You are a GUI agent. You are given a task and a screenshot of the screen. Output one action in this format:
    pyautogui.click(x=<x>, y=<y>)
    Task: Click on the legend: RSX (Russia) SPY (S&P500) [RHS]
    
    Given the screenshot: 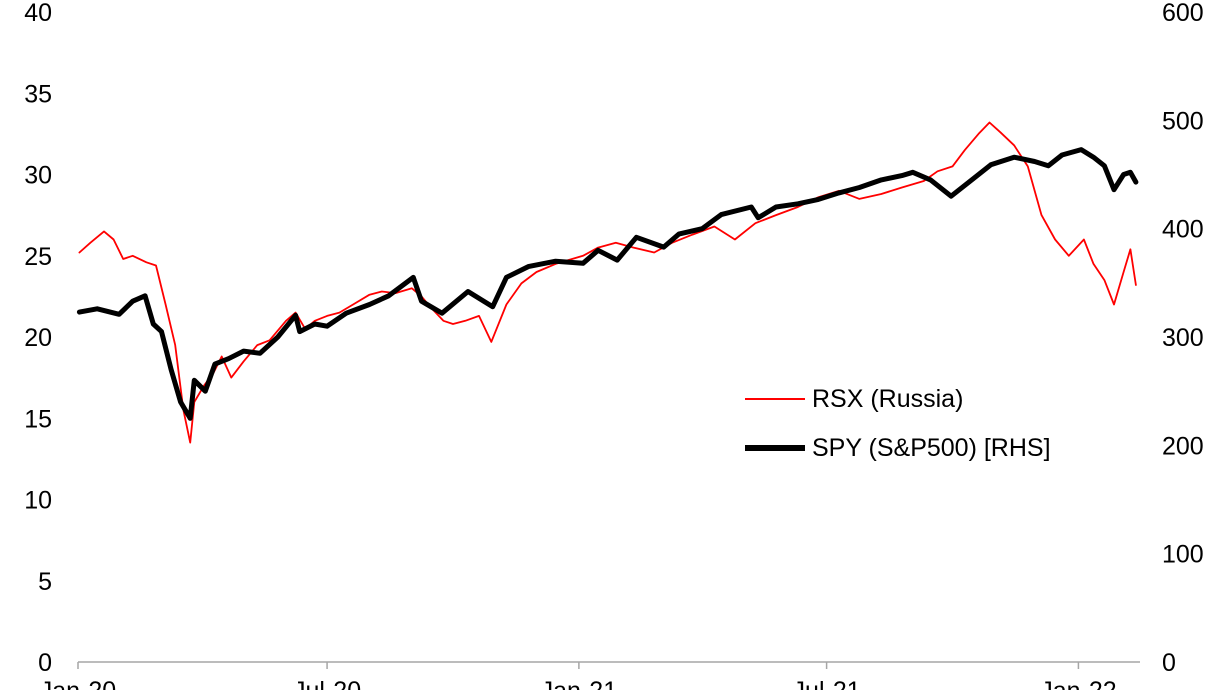 What is the action you would take?
    pyautogui.click(x=898, y=423)
    